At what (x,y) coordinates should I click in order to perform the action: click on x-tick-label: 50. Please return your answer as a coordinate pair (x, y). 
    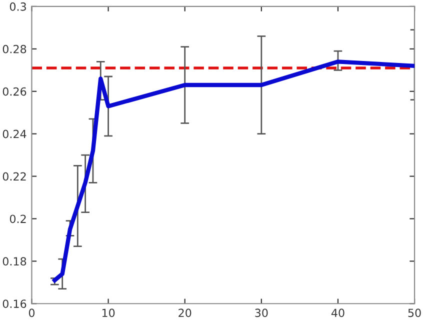
    Looking at the image, I should click on (414, 313).